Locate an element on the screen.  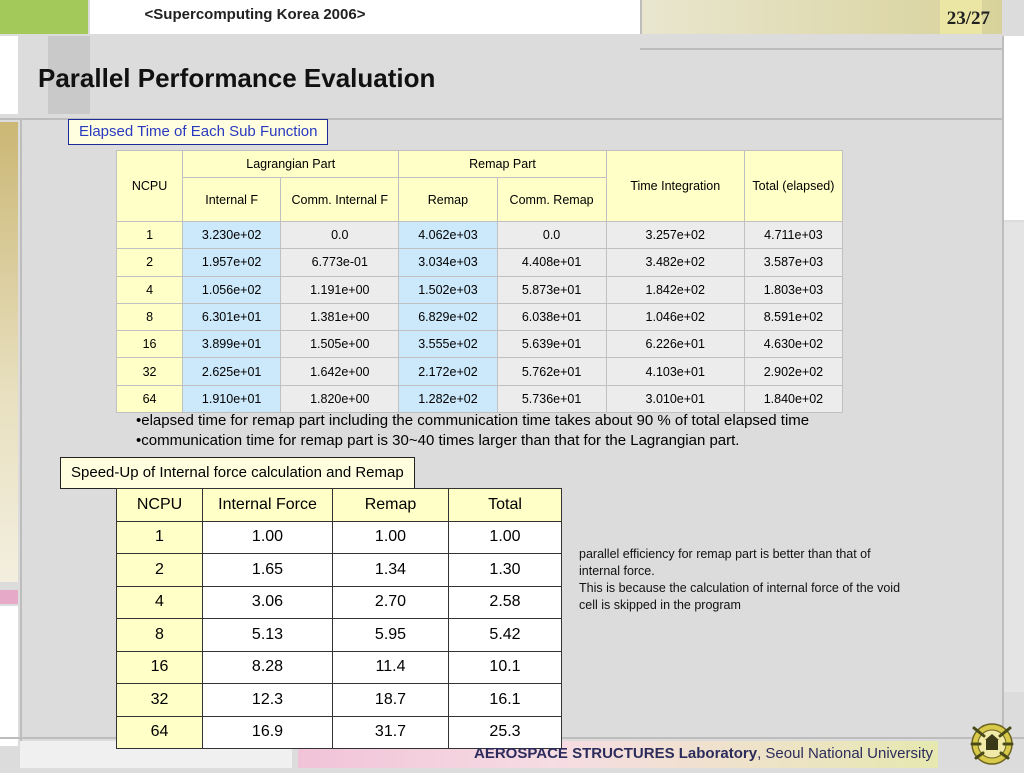
table-cell: 2.70 is located at coordinates (390, 602).